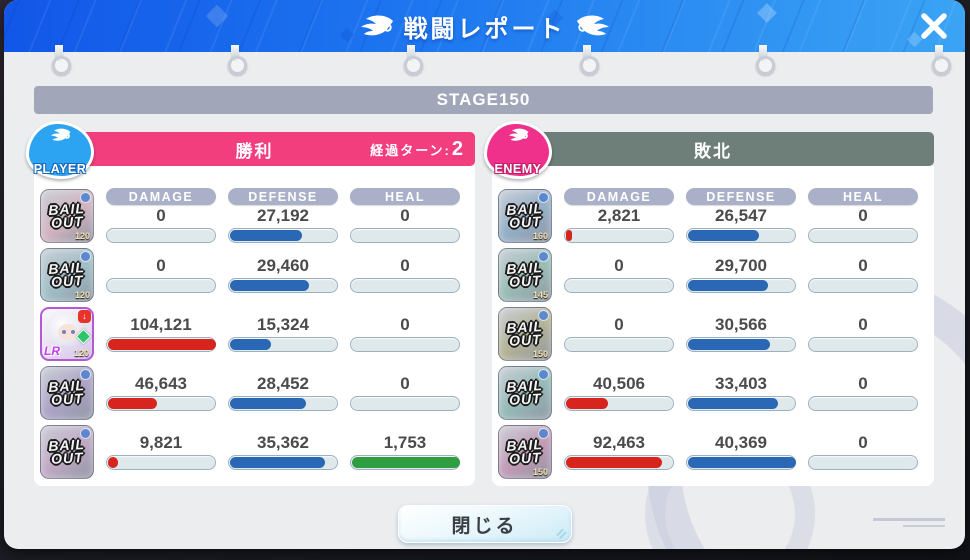 The image size is (970, 560). What do you see at coordinates (540, 235) in the screenshot?
I see `avatar-level: 160` at bounding box center [540, 235].